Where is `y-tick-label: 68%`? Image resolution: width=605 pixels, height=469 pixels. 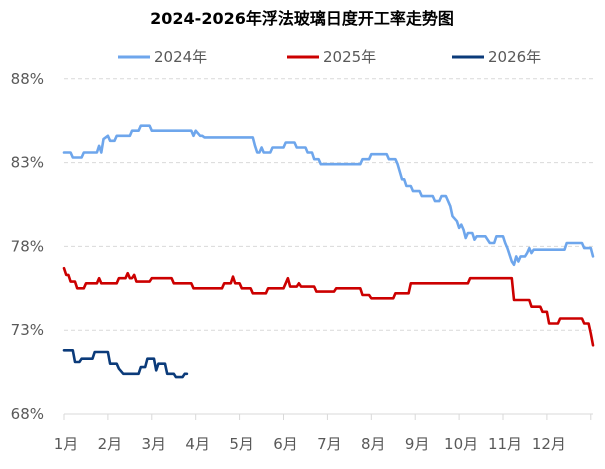 y-tick-label: 68% is located at coordinates (27, 414).